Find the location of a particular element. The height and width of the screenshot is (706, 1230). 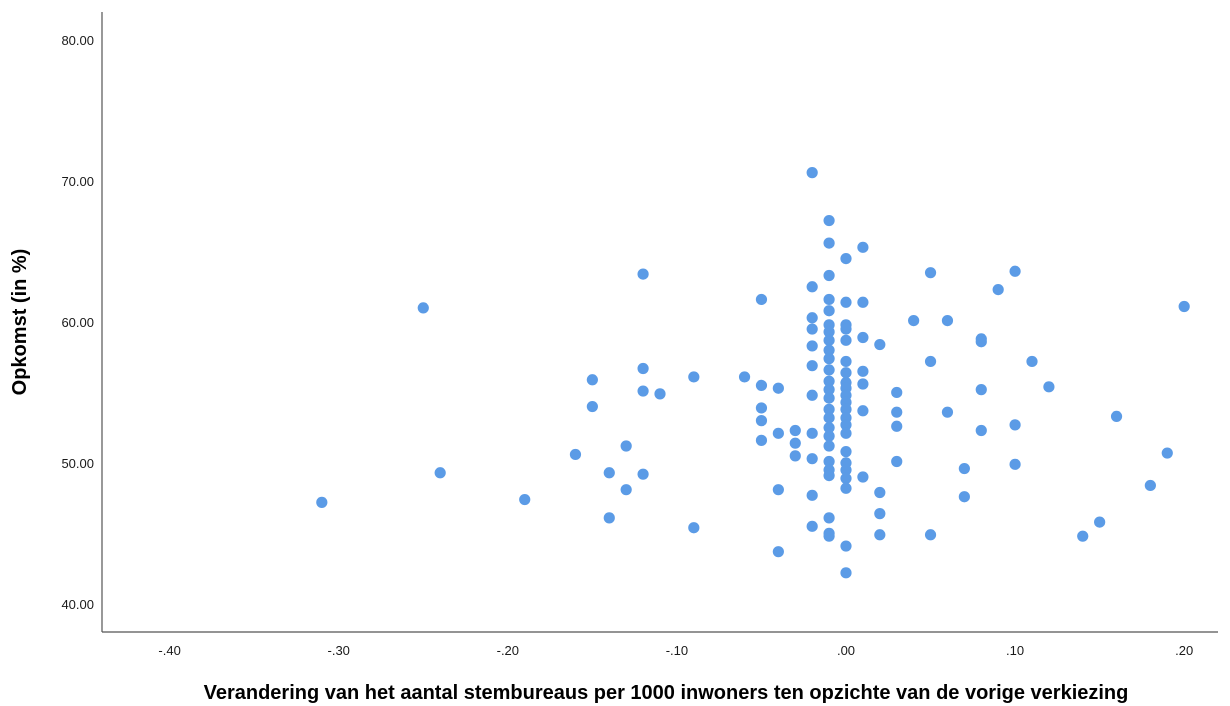

y-tick-label: 60.00 is located at coordinates (77, 322).